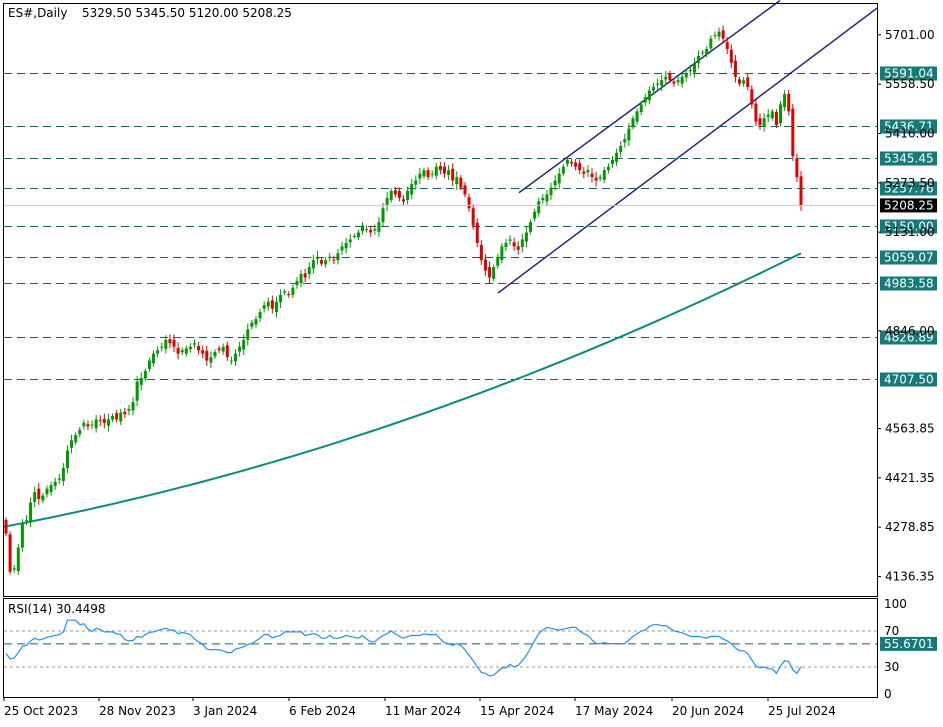  Describe the element at coordinates (888, 694) in the screenshot. I see `rsi-tick-label: 0` at that location.